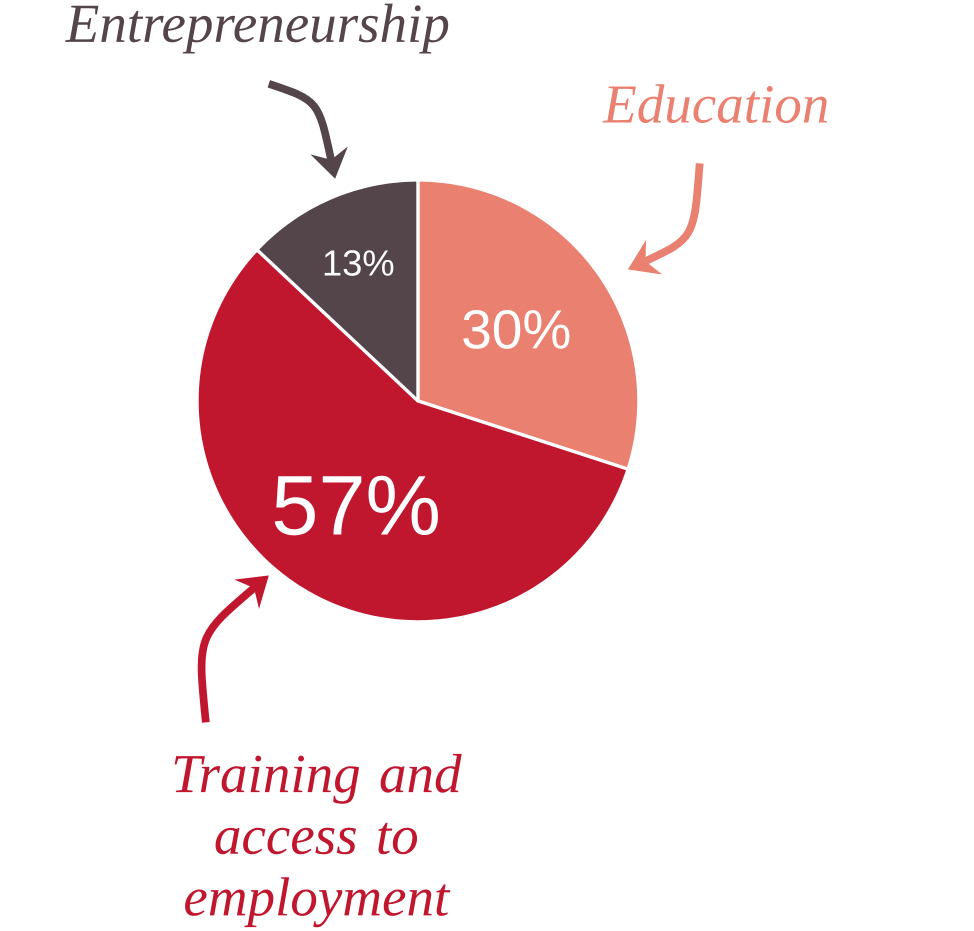 Image resolution: width=974 pixels, height=931 pixels. Describe the element at coordinates (715, 104) in the screenshot. I see `slice-label: Education` at that location.